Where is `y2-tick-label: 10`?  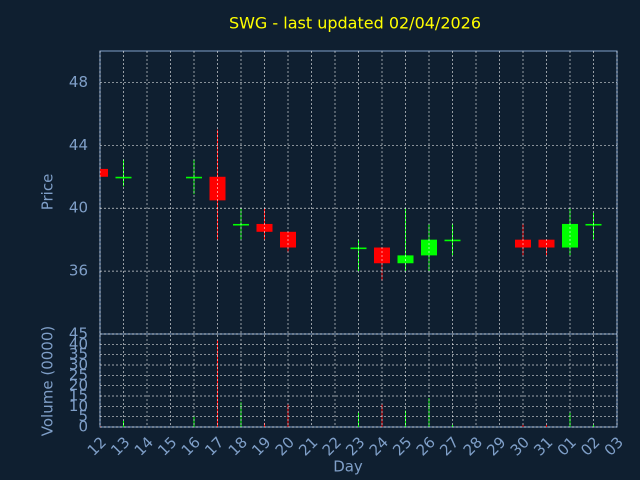 y2-tick-label: 10 is located at coordinates (78, 406).